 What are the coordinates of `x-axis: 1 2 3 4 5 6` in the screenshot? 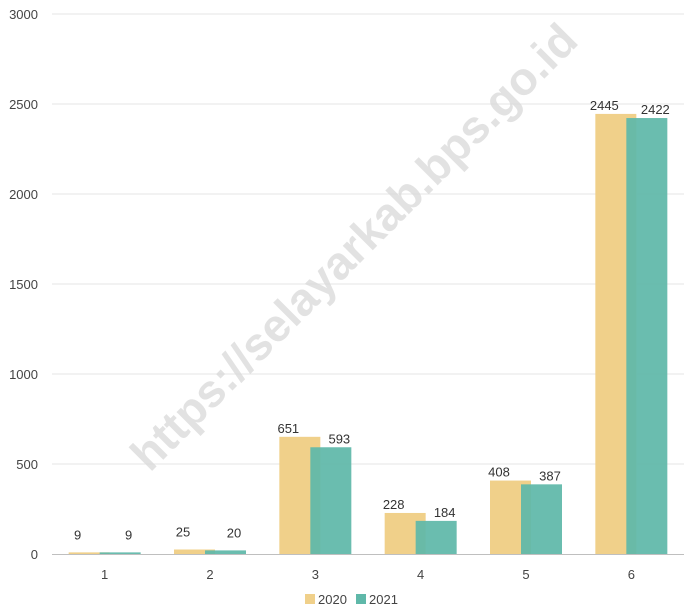 It's located at (368, 574).